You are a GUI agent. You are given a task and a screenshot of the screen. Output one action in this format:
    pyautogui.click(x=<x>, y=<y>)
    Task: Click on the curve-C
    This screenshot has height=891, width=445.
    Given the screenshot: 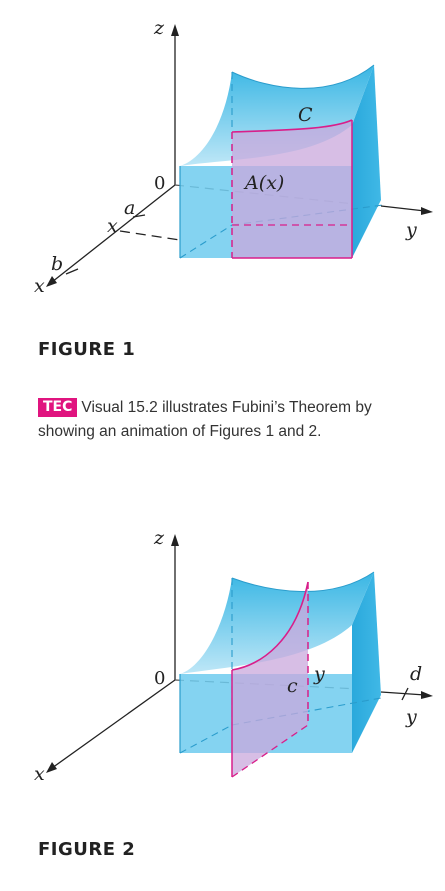 What is the action you would take?
    pyautogui.click(x=292, y=126)
    